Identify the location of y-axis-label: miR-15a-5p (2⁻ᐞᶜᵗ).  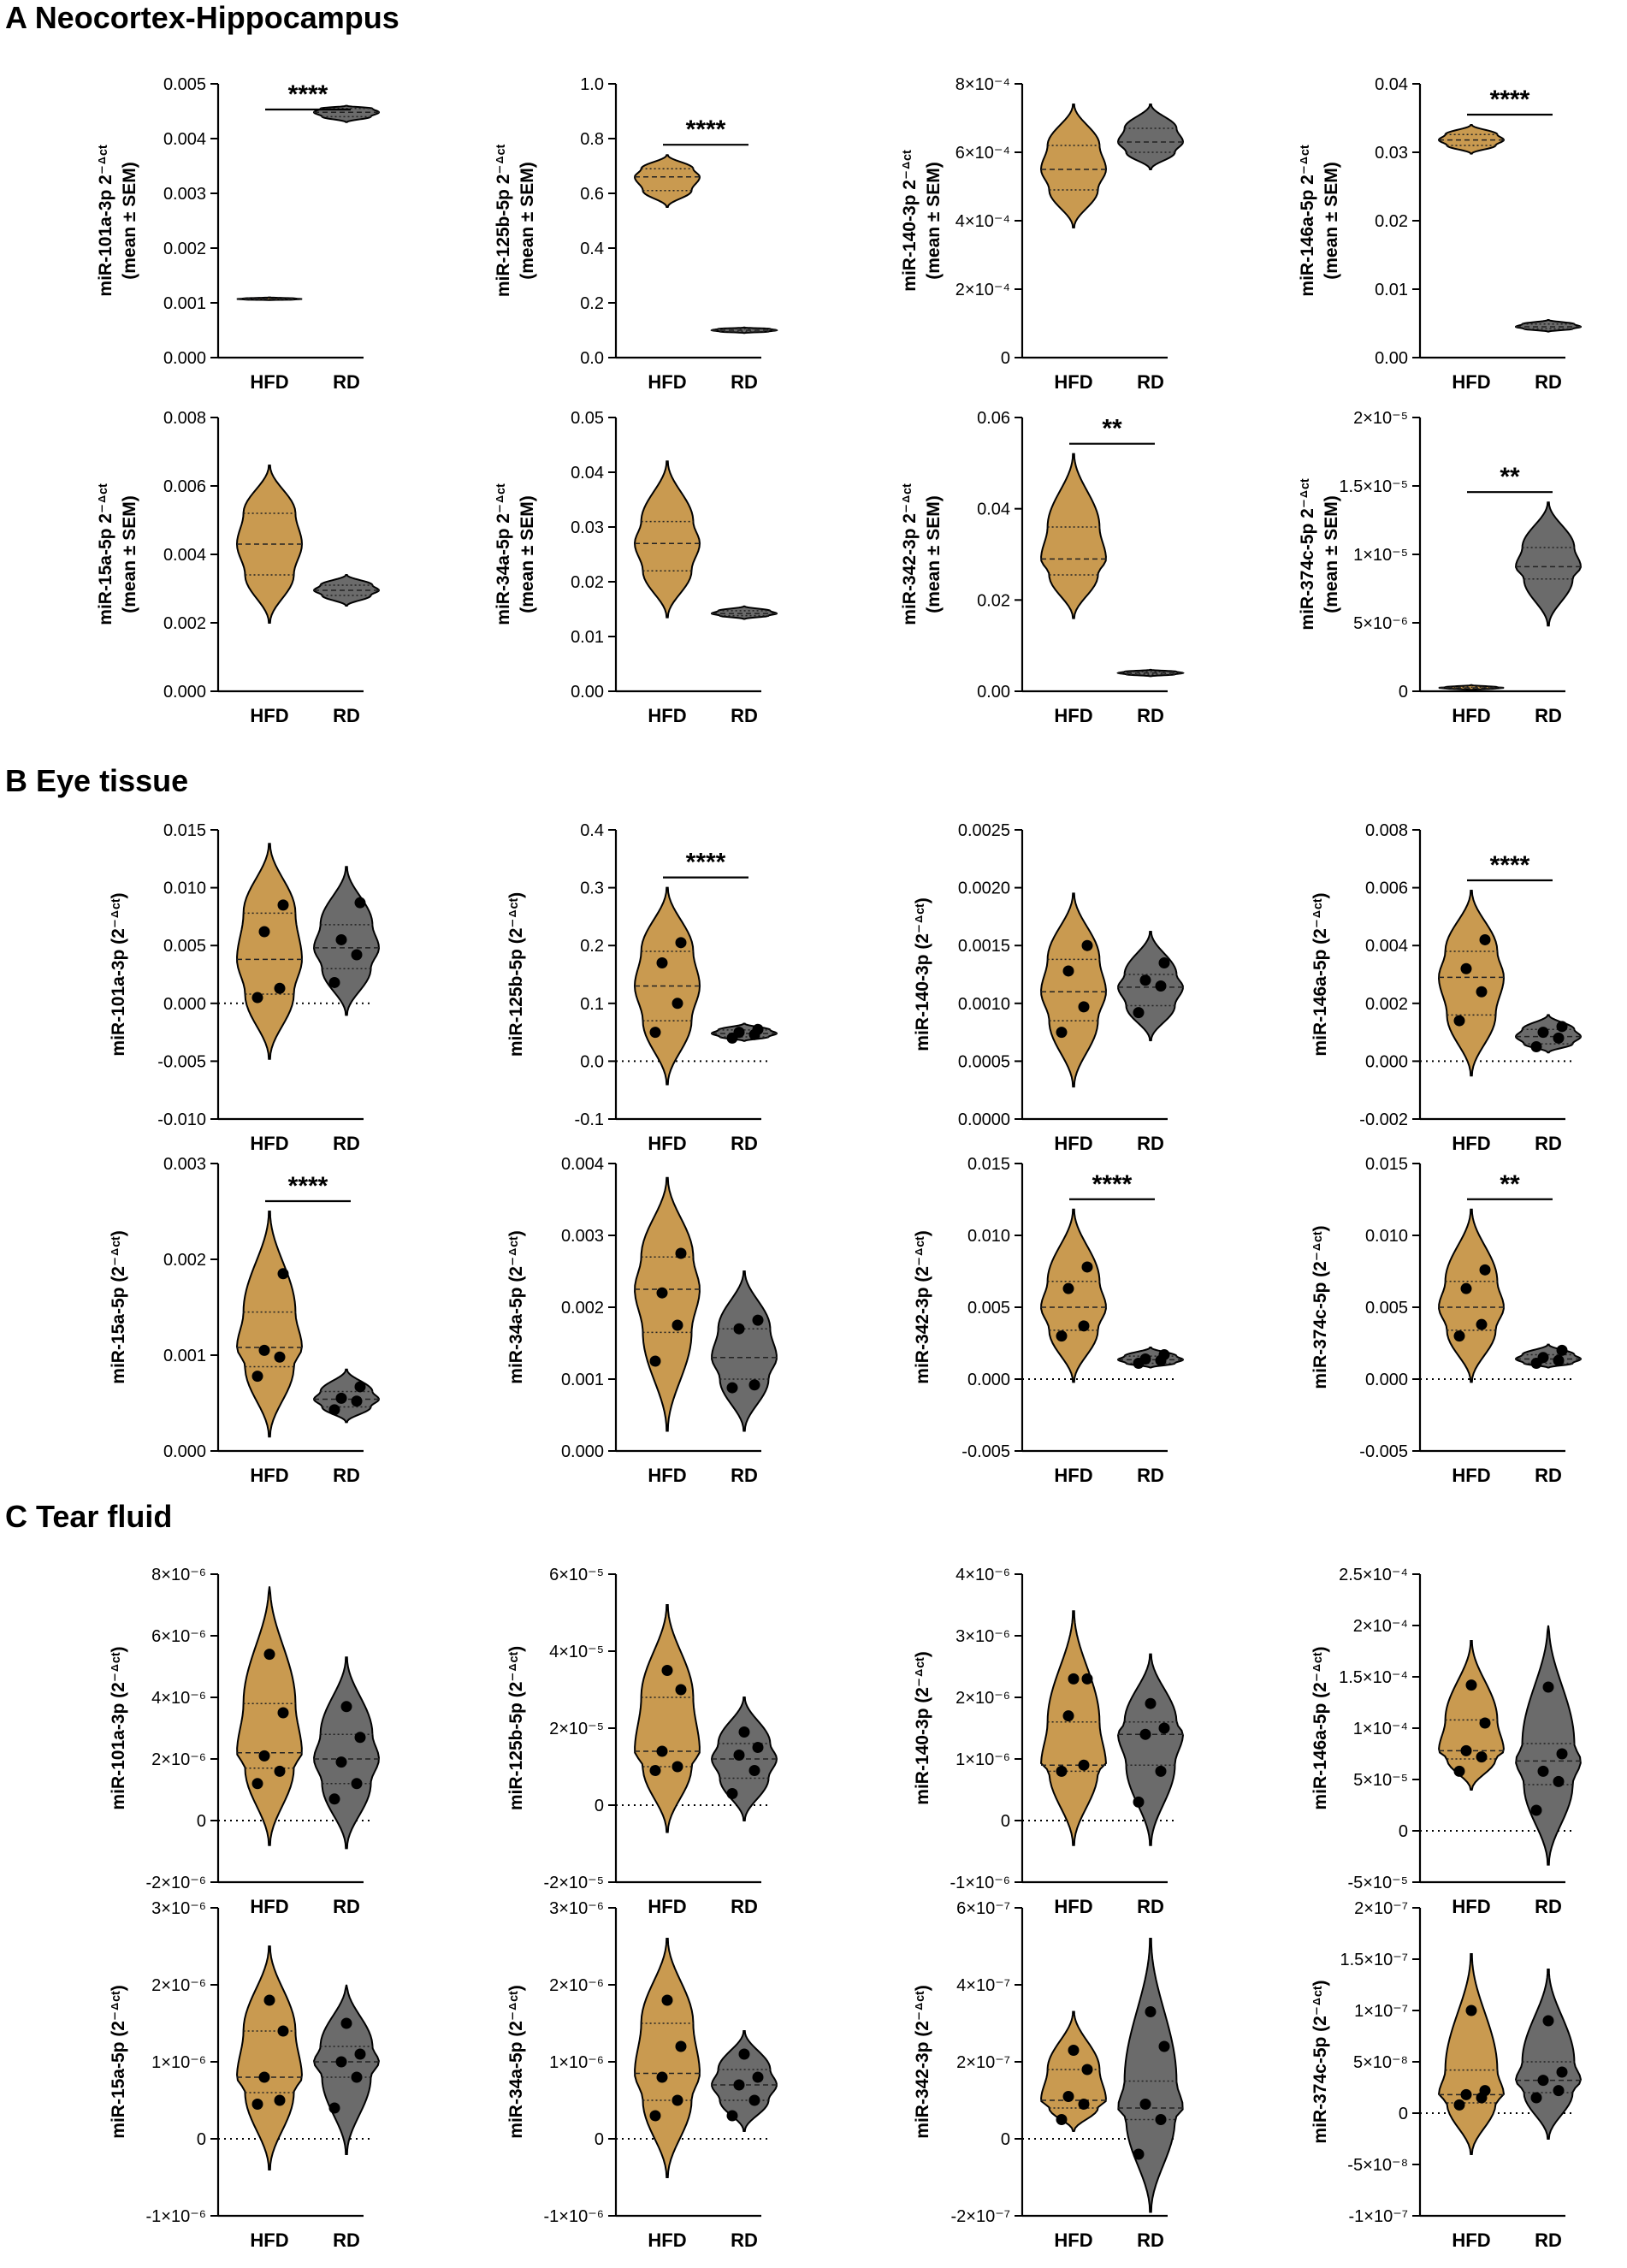
(118, 2061).